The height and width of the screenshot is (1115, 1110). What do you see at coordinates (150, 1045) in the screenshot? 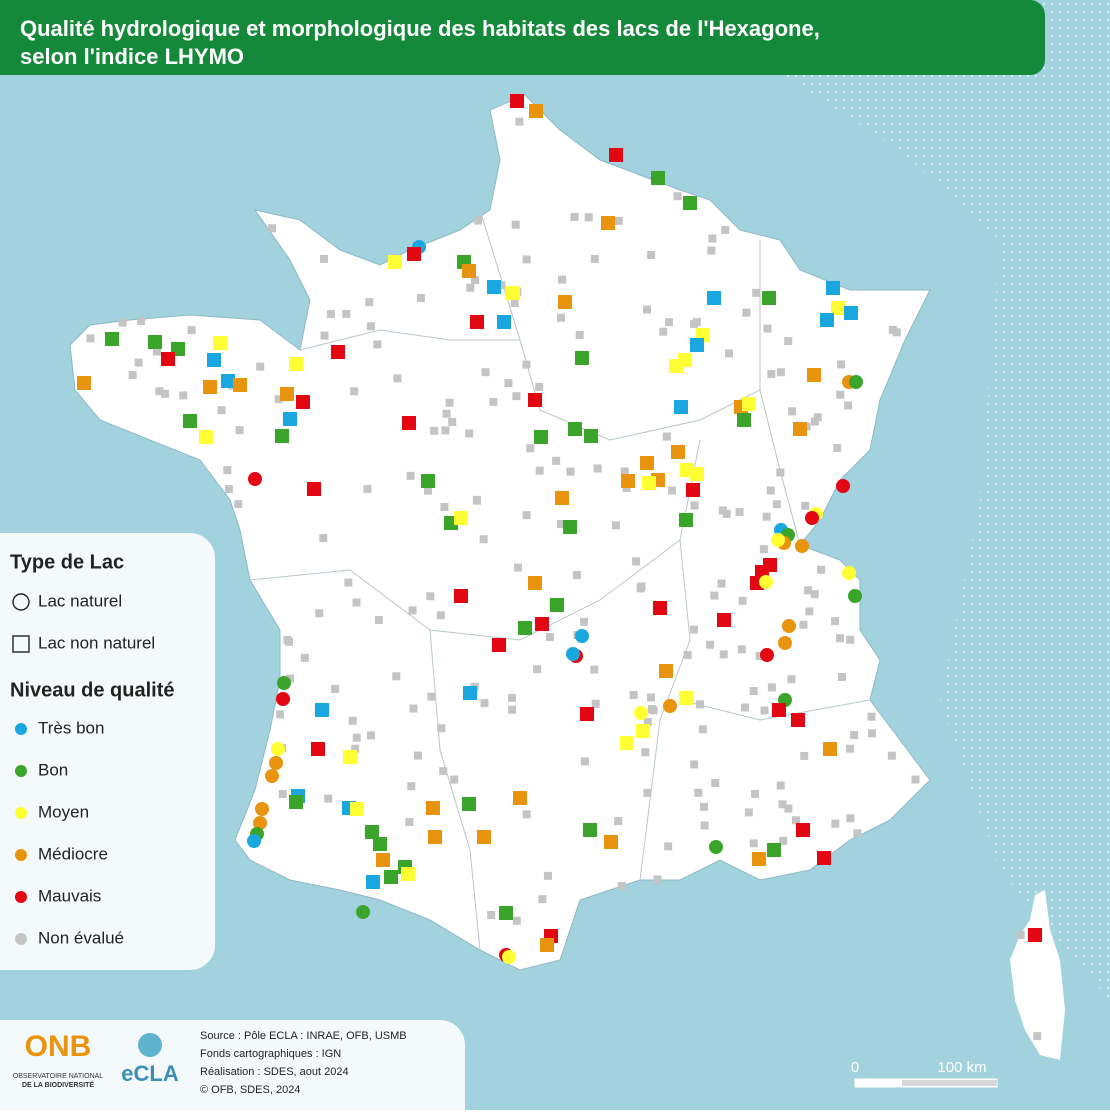
I see `ecla-icon` at bounding box center [150, 1045].